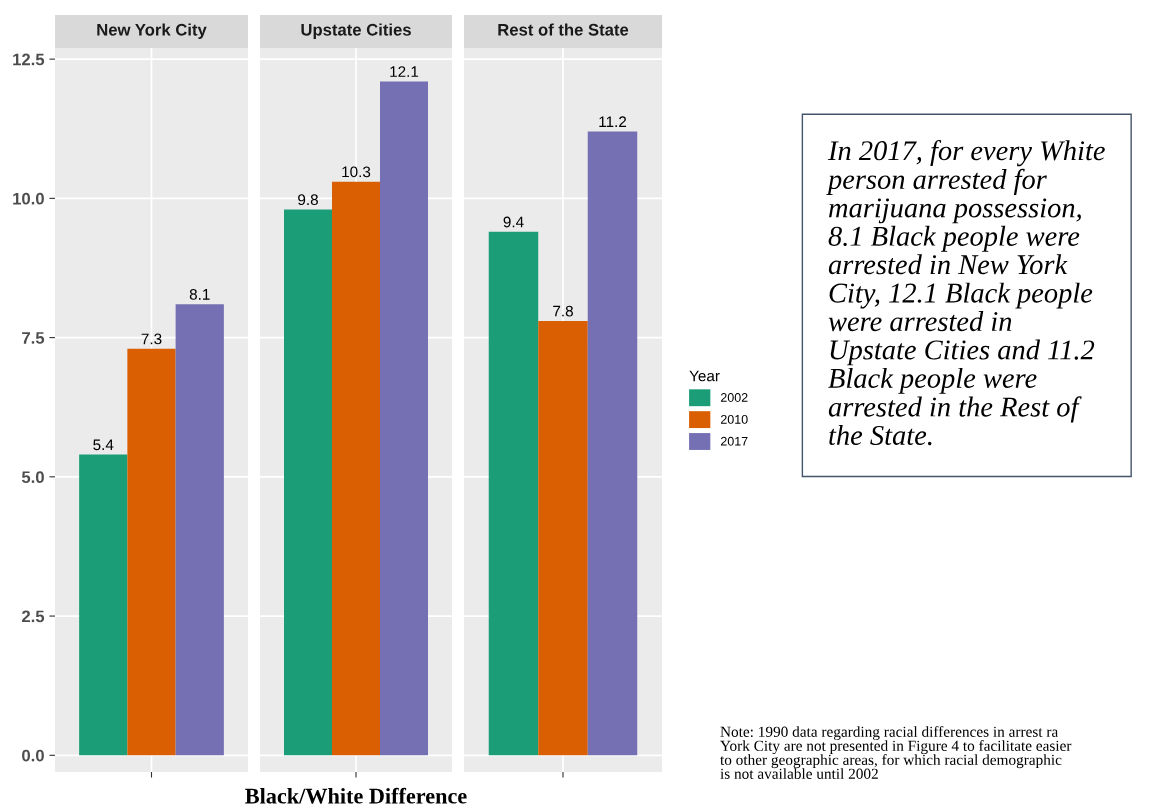 This screenshot has height=808, width=1149. I want to click on x-tick-label: Upstate Cities, so click(356, 31).